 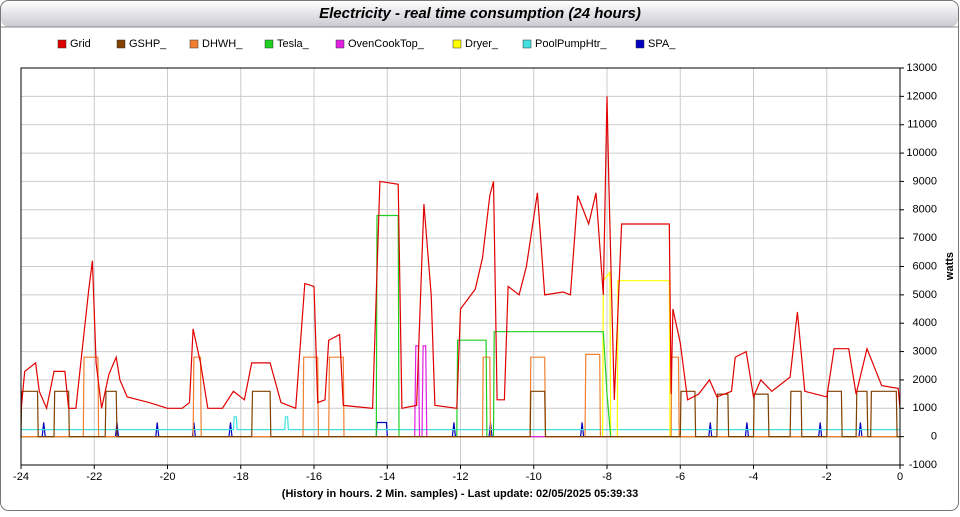 I want to click on y-tick-label: 1000, so click(x=925, y=408).